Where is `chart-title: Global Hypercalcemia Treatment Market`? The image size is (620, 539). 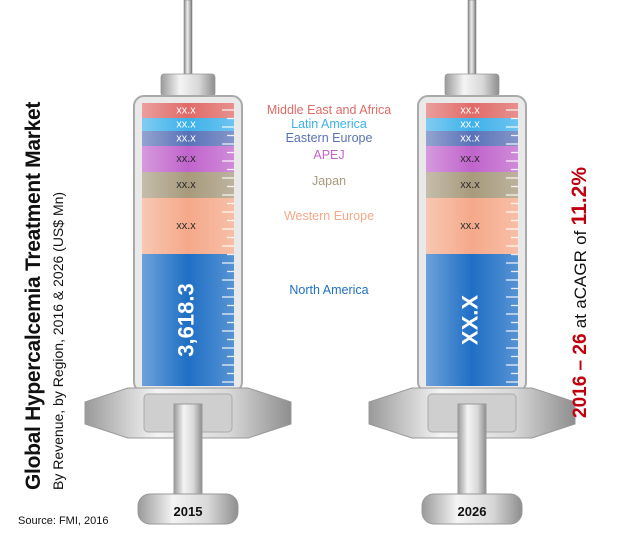 chart-title: Global Hypercalcemia Treatment Market is located at coordinates (33, 295).